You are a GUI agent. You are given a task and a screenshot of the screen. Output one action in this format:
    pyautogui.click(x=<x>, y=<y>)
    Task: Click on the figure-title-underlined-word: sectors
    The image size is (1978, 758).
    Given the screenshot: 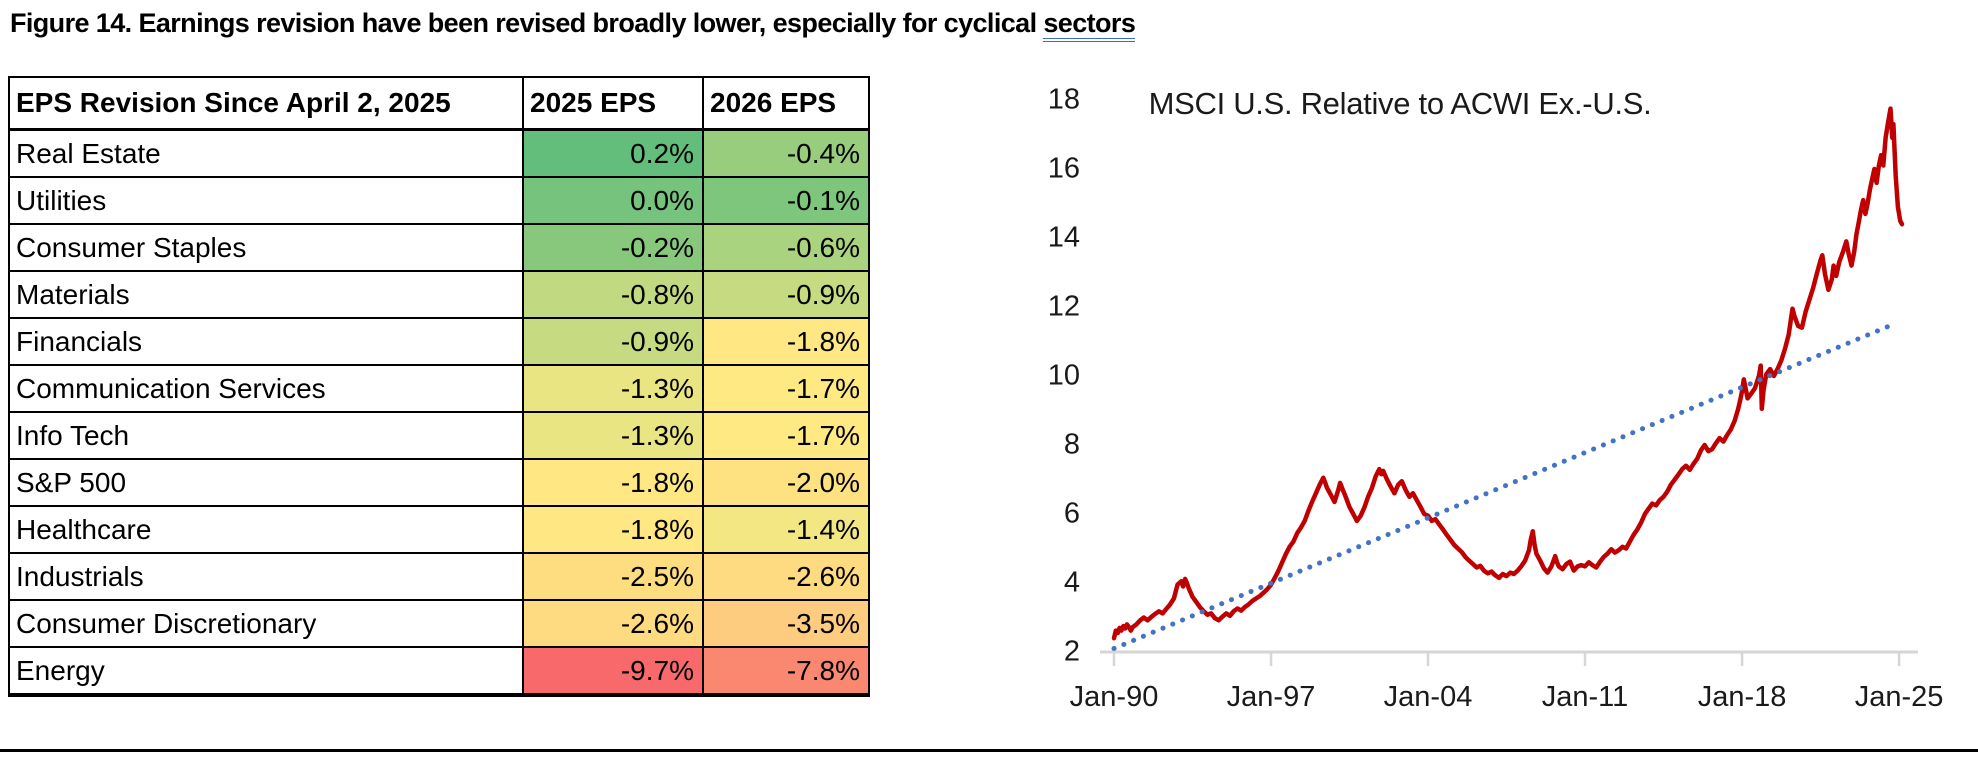 What is the action you would take?
    pyautogui.click(x=1089, y=25)
    